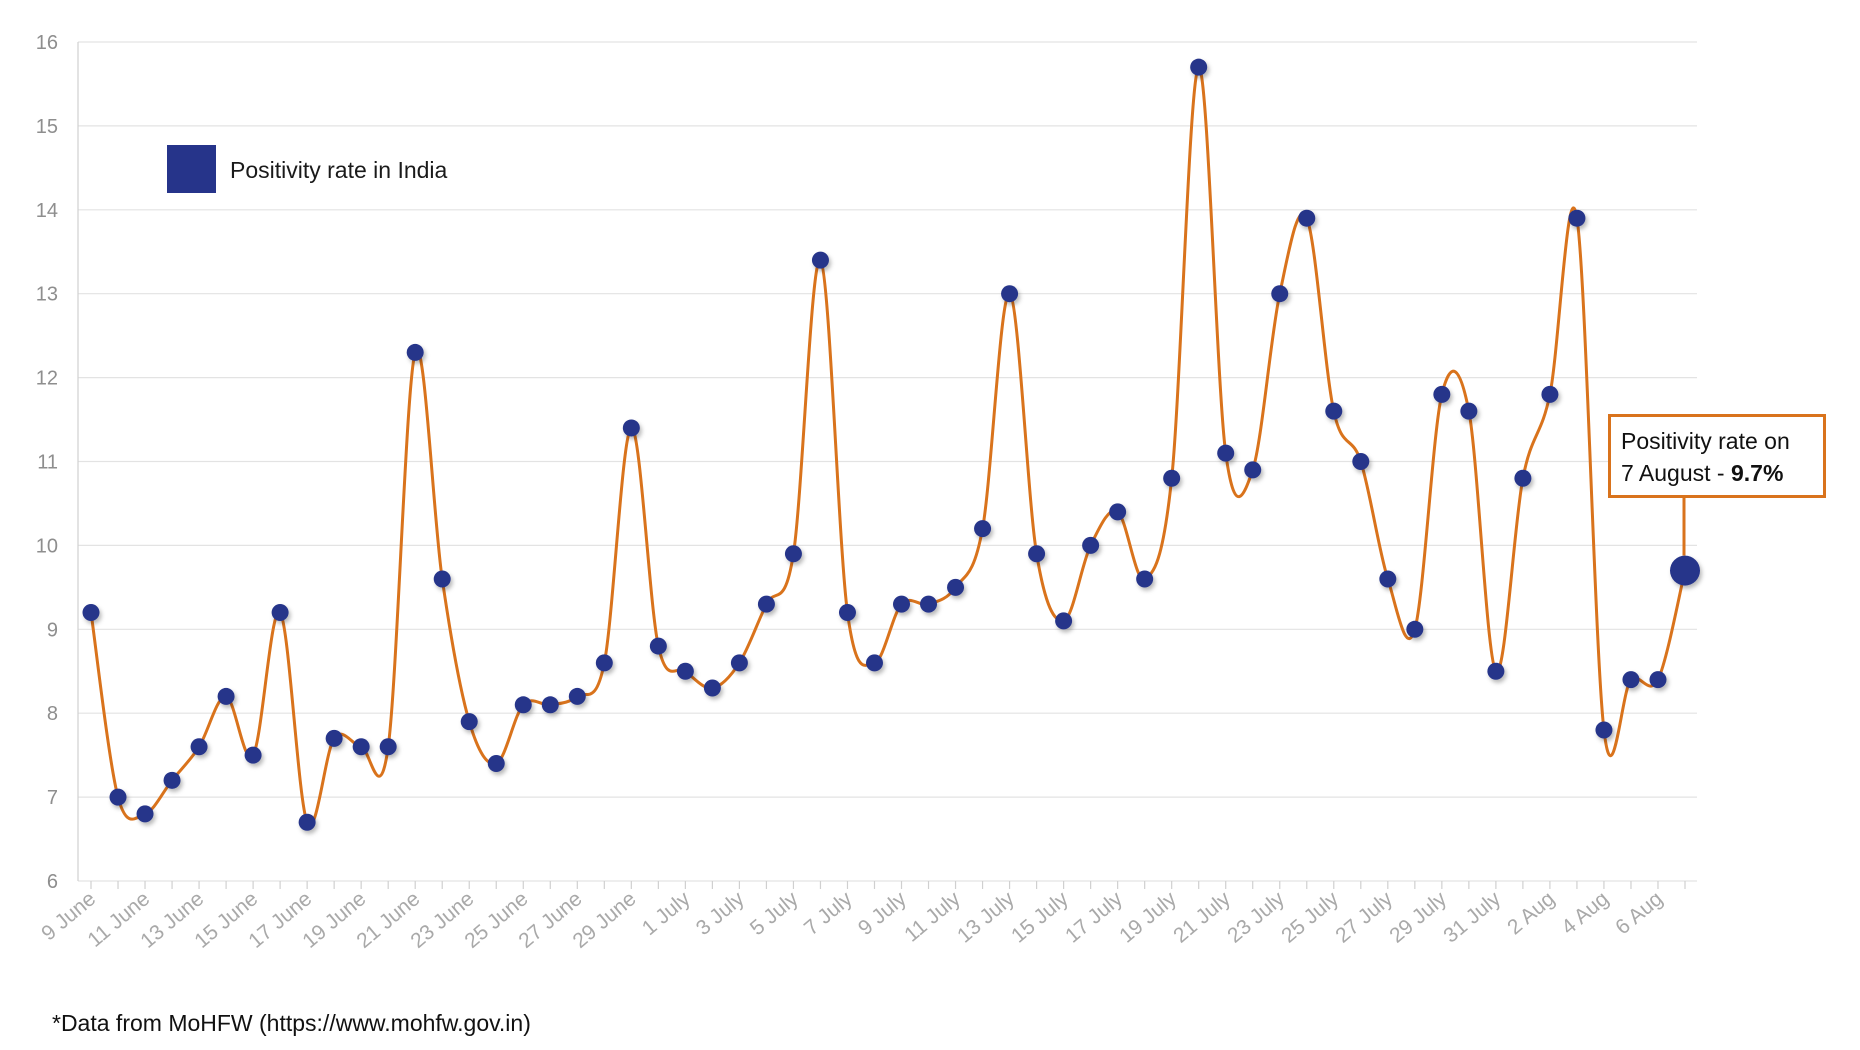  What do you see at coordinates (47, 379) in the screenshot?
I see `y-tick-label: 12` at bounding box center [47, 379].